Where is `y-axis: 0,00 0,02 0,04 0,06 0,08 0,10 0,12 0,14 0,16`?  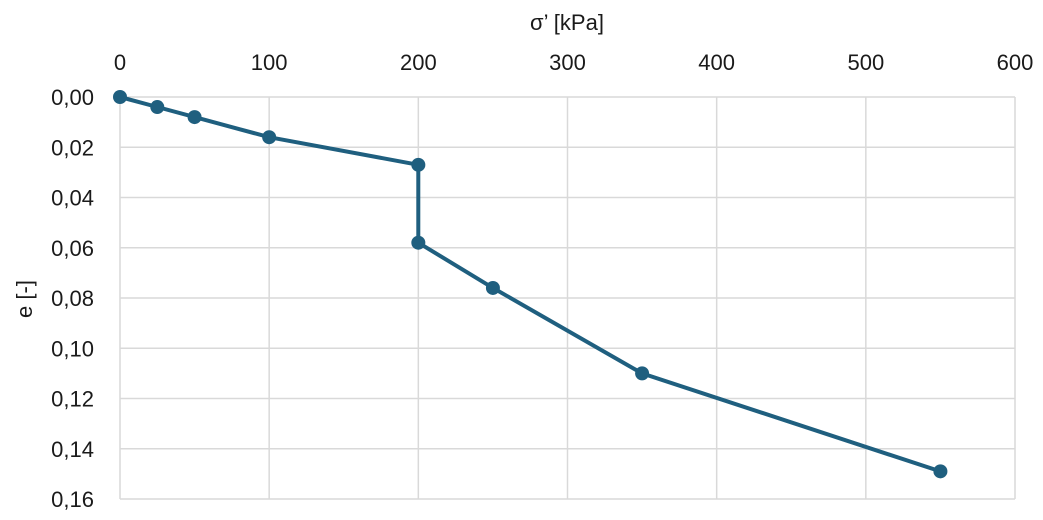
y-axis: 0,00 0,02 0,04 0,06 0,08 0,10 0,12 0,14 0,16 is located at coordinates (72, 298).